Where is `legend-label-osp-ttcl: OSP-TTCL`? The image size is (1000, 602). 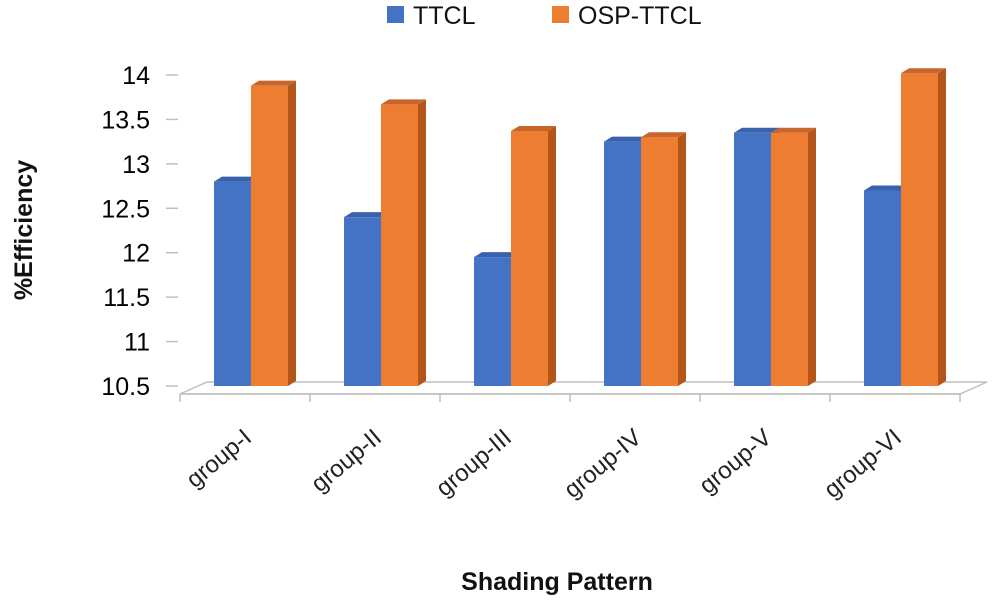 legend-label-osp-ttcl: OSP-TTCL is located at coordinates (640, 16).